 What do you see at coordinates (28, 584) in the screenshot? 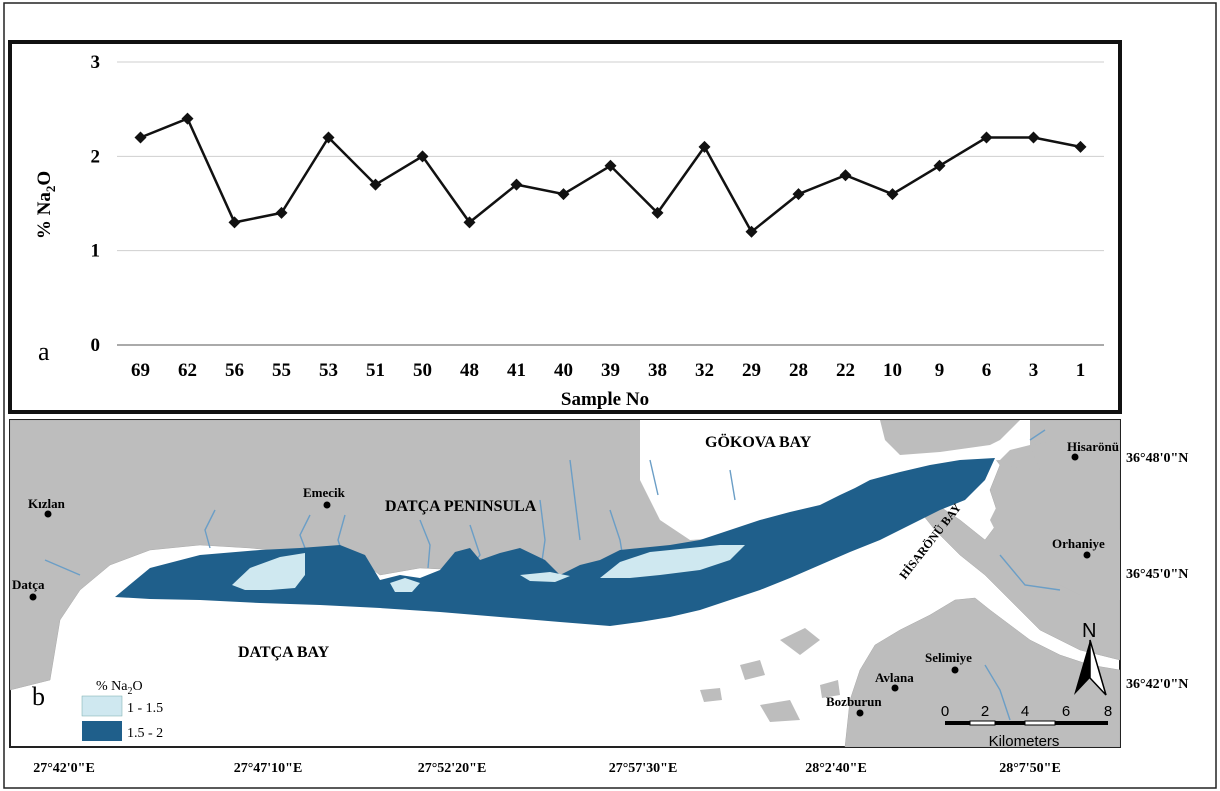
I see `svg-text: Datça` at bounding box center [28, 584].